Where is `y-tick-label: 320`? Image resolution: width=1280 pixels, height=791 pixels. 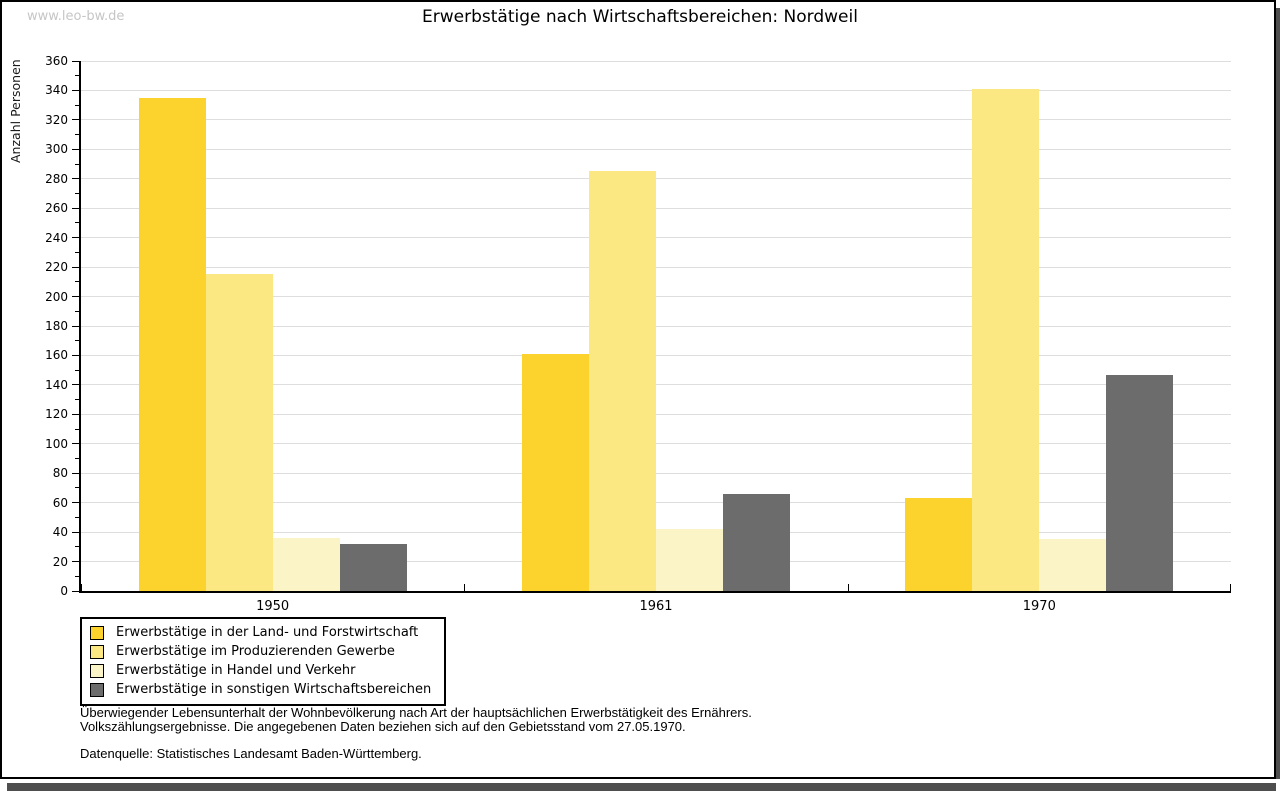
y-tick-label: 320 is located at coordinates (56, 119).